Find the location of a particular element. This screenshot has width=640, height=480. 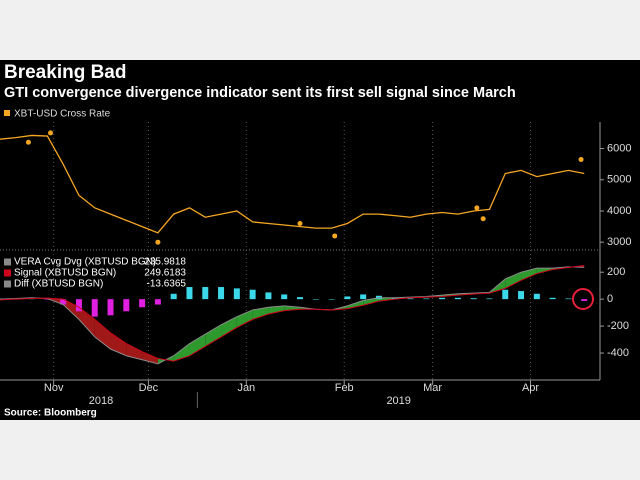

year-label: 2018 is located at coordinates (101, 401).